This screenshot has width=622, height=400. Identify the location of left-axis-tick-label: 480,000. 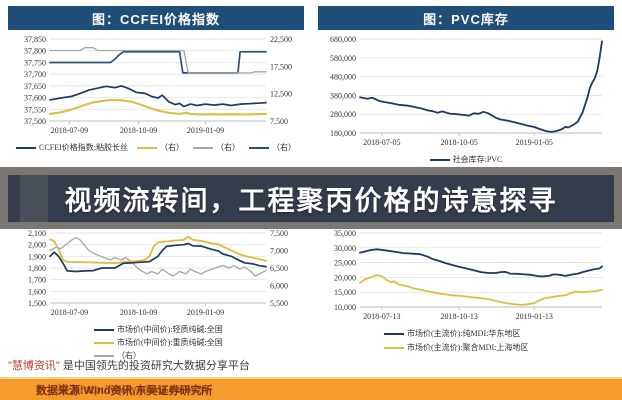
(343, 77).